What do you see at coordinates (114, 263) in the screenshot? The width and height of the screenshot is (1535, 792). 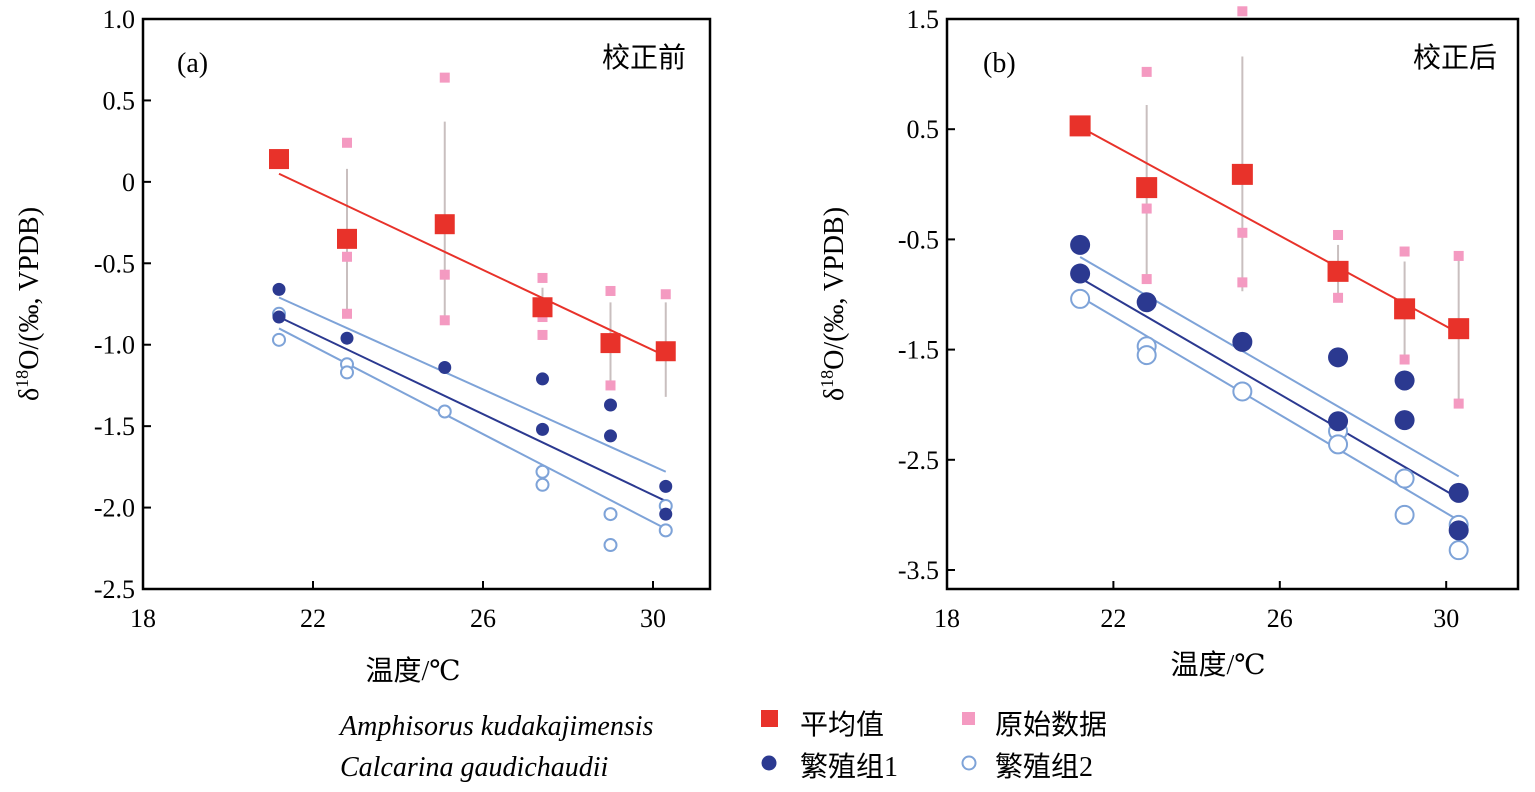 I see `y-tick-label: -0.5` at bounding box center [114, 263].